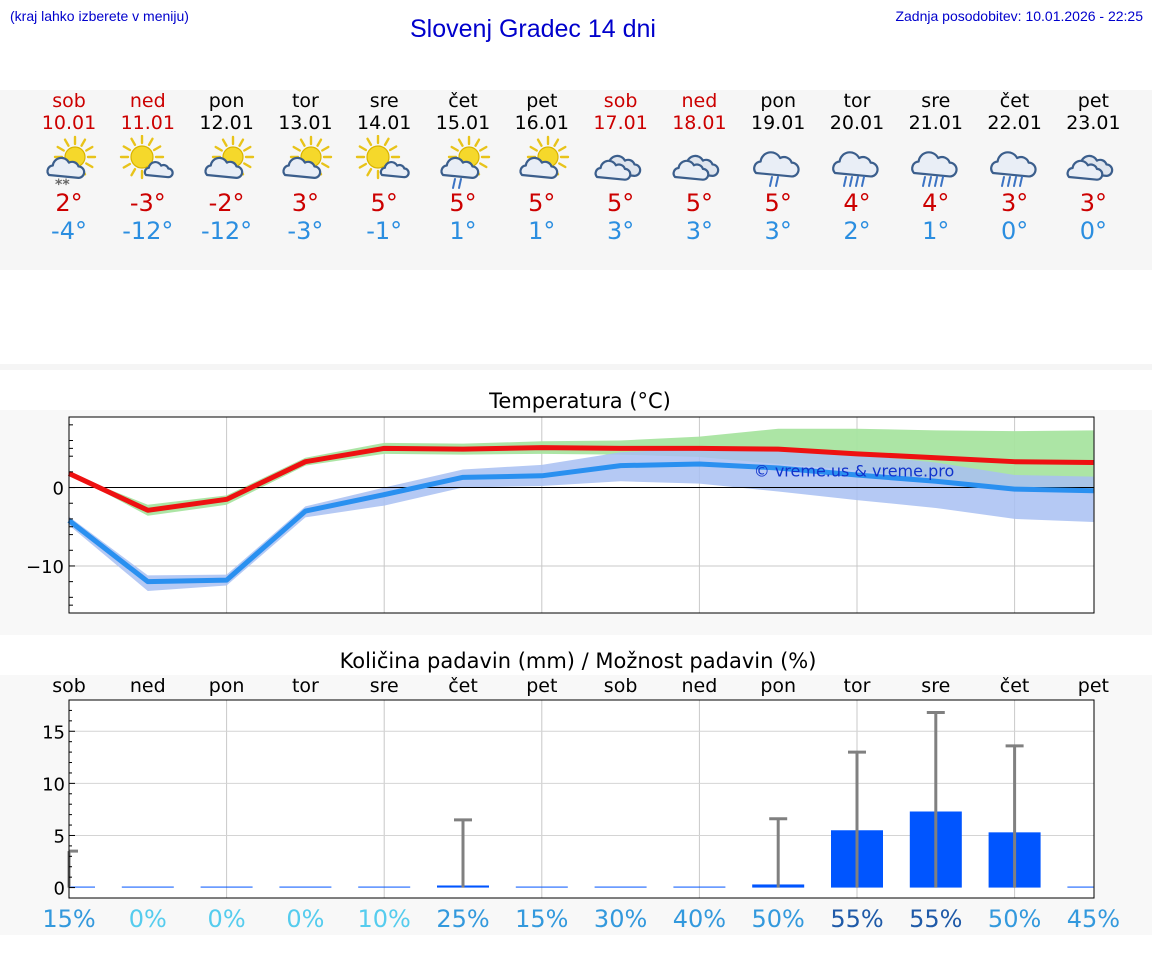  Describe the element at coordinates (384, 123) in the screenshot. I see `day-date: 14.01` at that location.